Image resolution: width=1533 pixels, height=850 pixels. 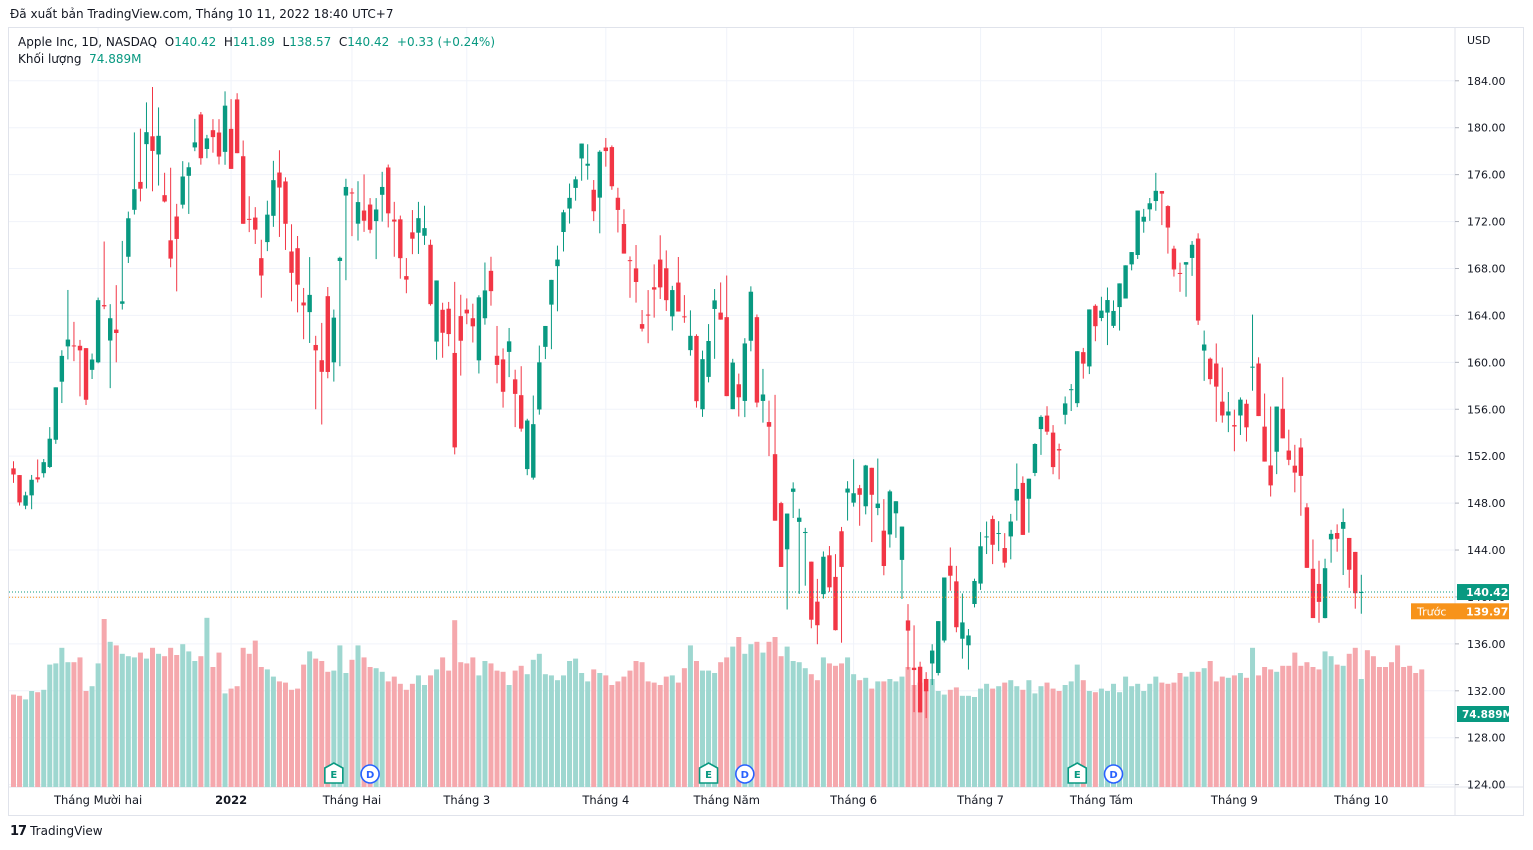 I want to click on y-tick-label: 160.00, so click(x=1486, y=362).